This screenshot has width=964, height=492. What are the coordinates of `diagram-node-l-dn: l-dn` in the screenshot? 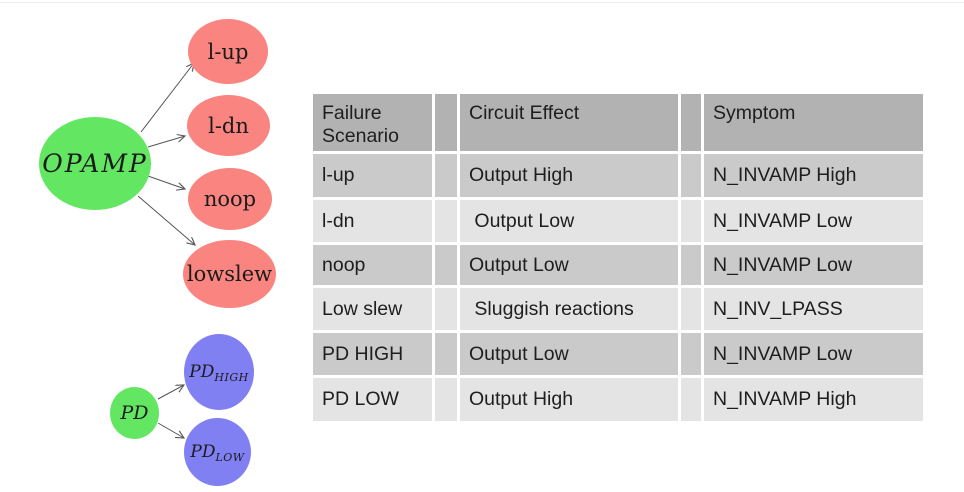 It's located at (228, 125).